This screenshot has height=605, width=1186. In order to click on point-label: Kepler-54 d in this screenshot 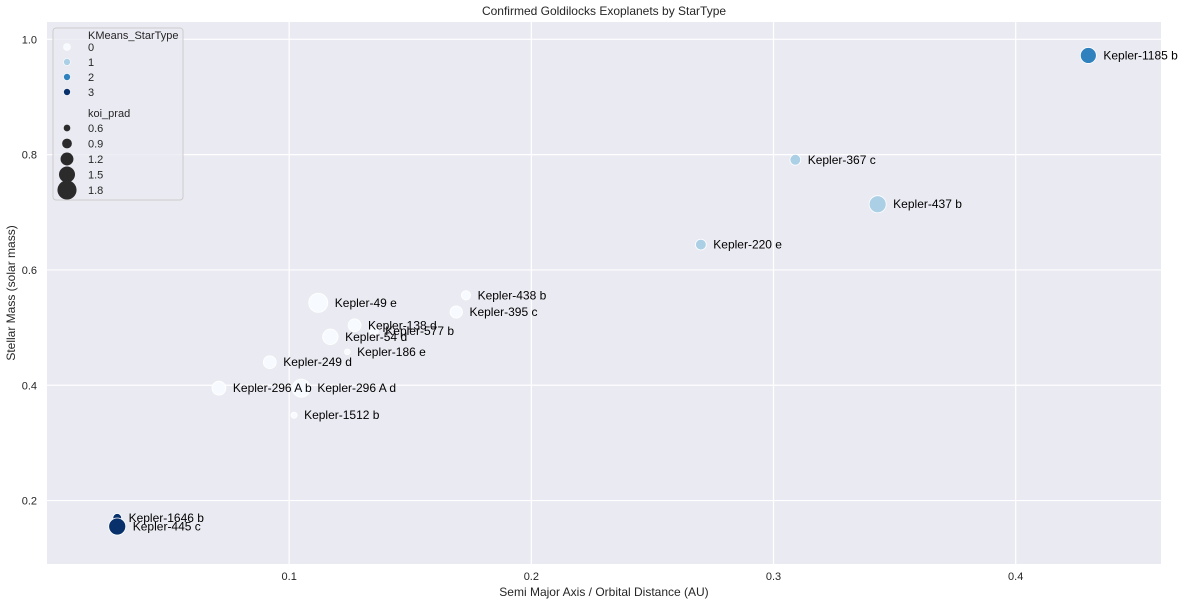, I will do `click(376, 337)`.